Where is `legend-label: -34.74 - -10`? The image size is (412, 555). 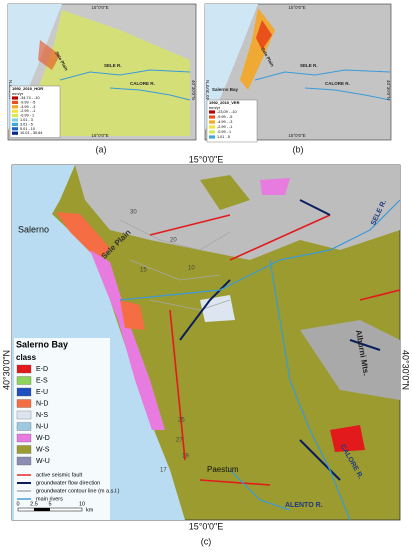
legend-label: -34.74 - -10 is located at coordinates (30, 98).